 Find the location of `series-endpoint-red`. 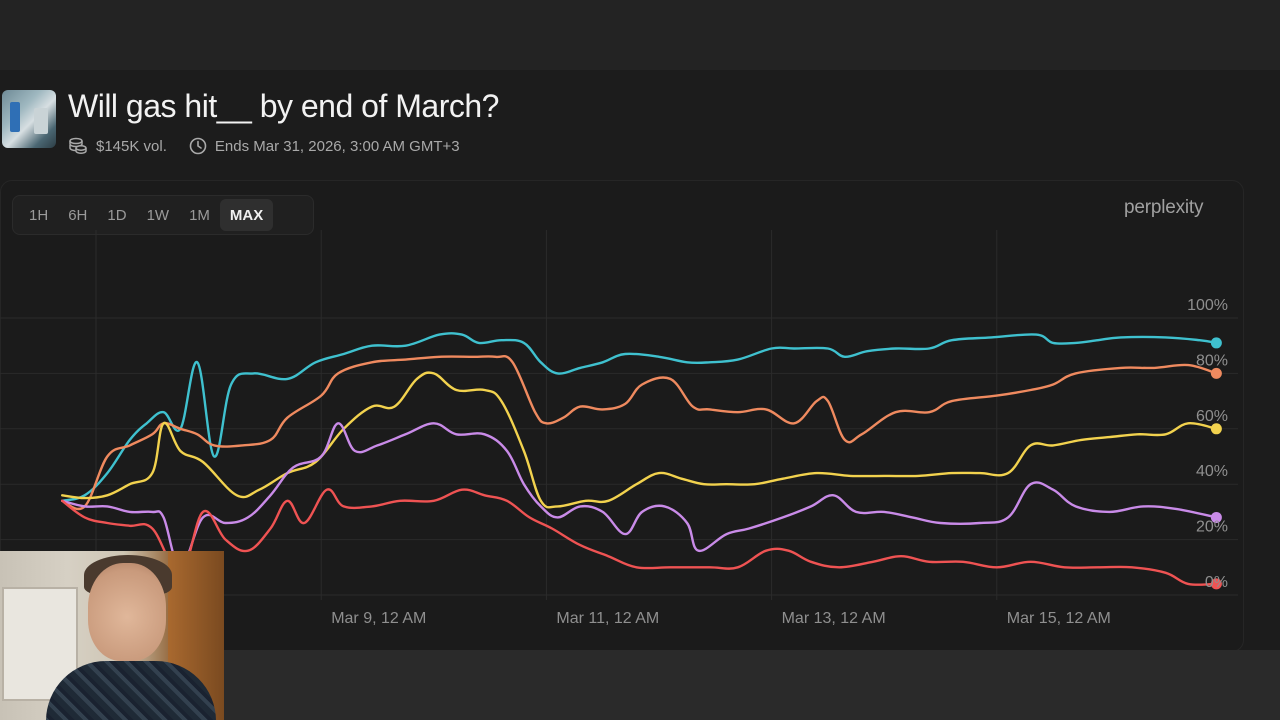

series-endpoint-red is located at coordinates (1216, 584).